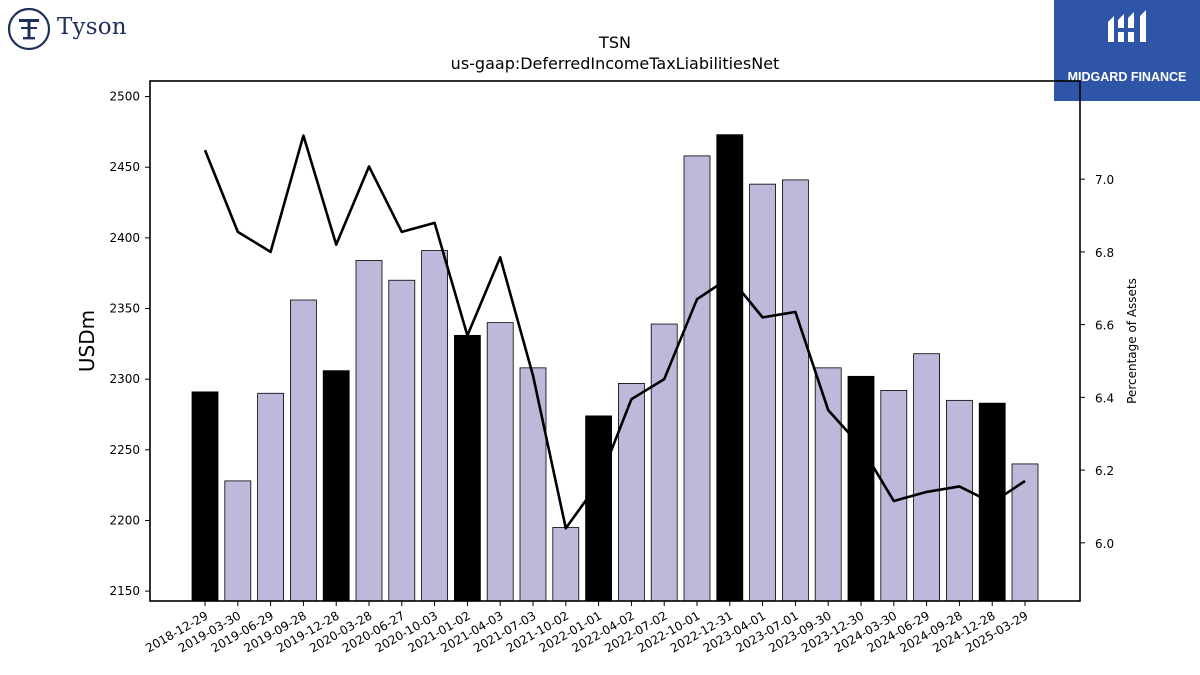 This screenshot has width=1200, height=675. What do you see at coordinates (124, 520) in the screenshot?
I see `y-tick-label: 2200` at bounding box center [124, 520].